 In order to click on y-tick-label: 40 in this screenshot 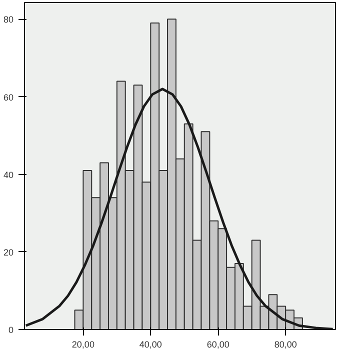, I will do `click(8, 175)`.